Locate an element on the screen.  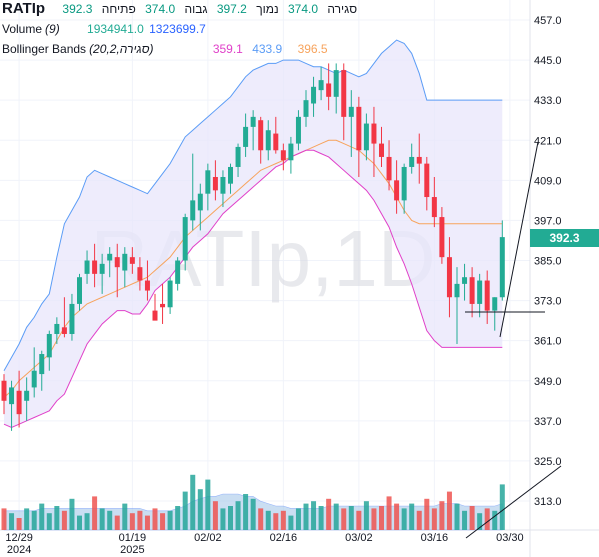
open-value: 374.0 is located at coordinates (160, 9).